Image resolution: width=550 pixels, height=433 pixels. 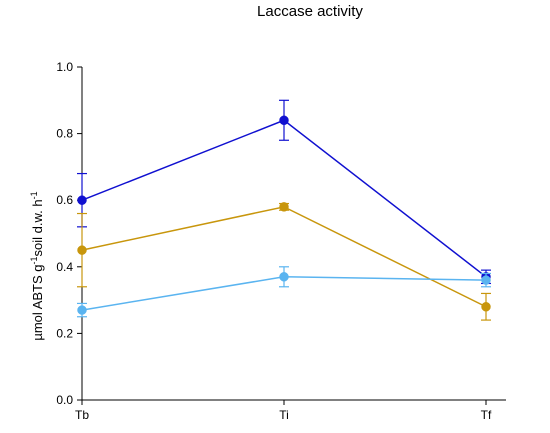 What do you see at coordinates (64, 267) in the screenshot?
I see `y-tick-label: 0.4` at bounding box center [64, 267].